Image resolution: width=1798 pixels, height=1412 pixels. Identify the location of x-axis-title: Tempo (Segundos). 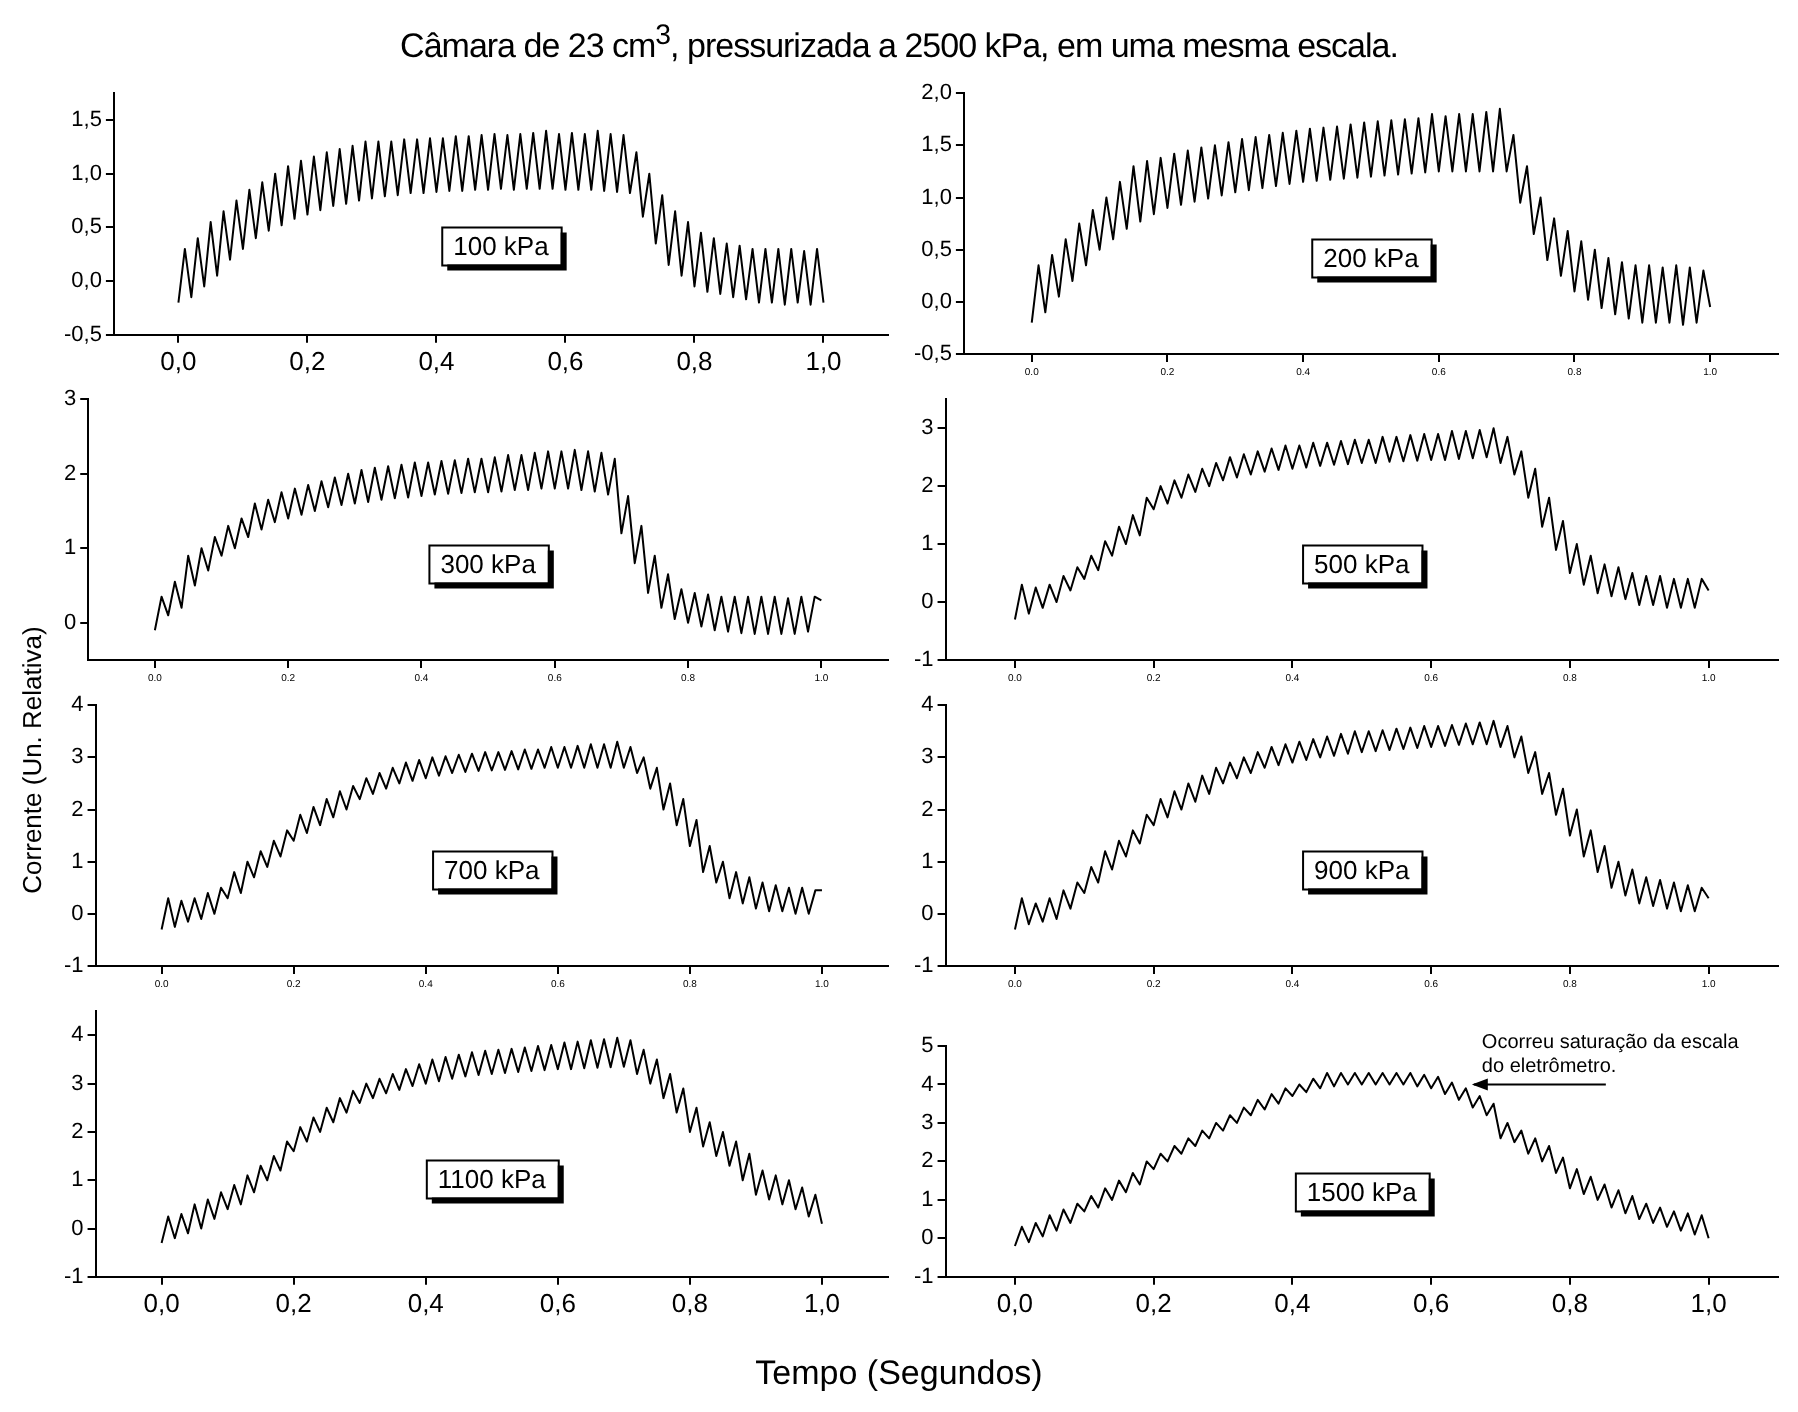
(899, 1374).